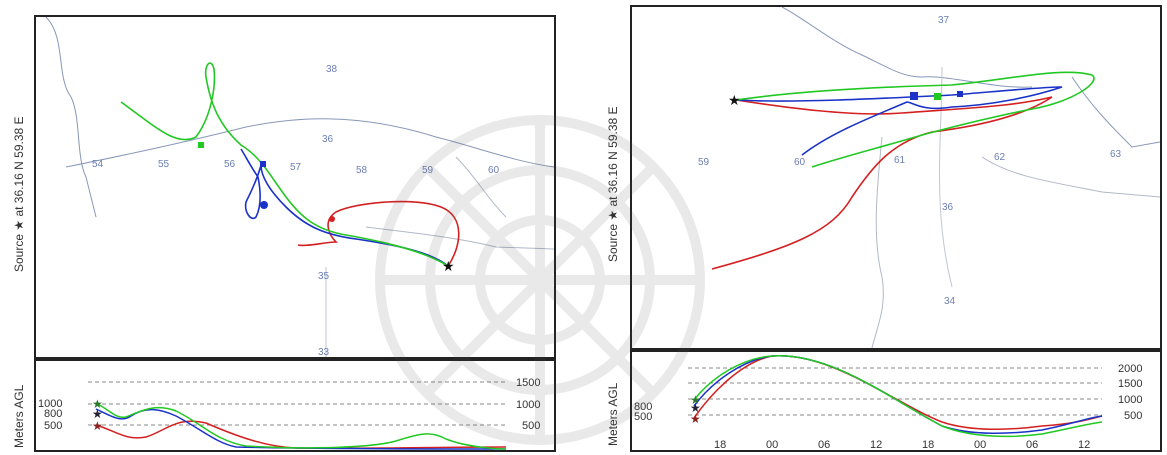 This screenshot has height=455, width=1167. I want to click on right-grid-number: 62, so click(1000, 157).